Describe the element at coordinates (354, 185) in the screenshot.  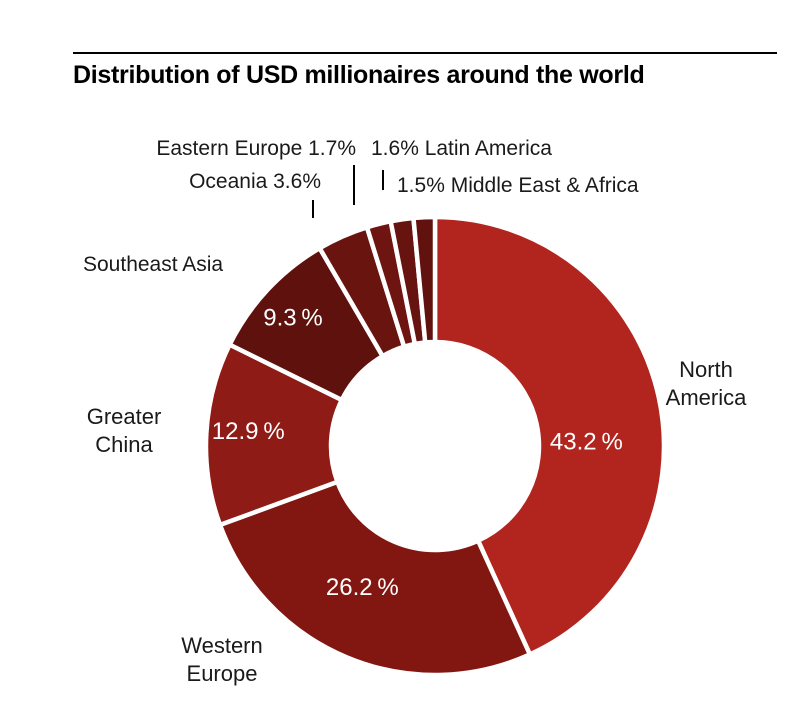
I see `leader-line-eastern-europe` at that location.